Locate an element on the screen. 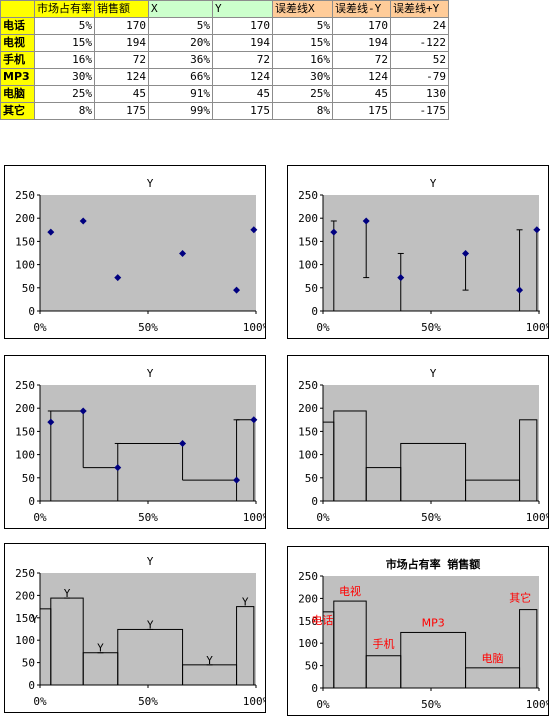 The height and width of the screenshot is (720, 558). table-cell: -122 is located at coordinates (419, 43).